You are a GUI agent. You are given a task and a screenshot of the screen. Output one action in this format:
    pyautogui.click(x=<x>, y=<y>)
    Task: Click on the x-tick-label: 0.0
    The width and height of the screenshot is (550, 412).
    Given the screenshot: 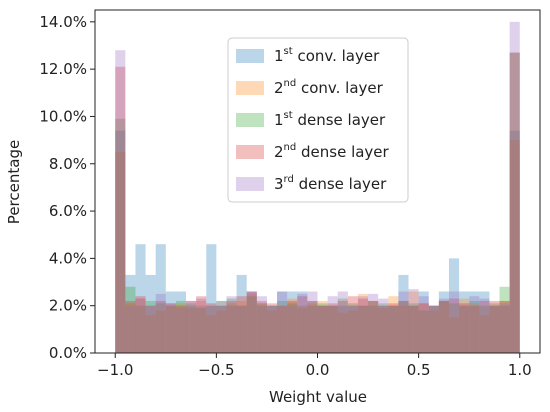 What is the action you would take?
    pyautogui.click(x=318, y=370)
    